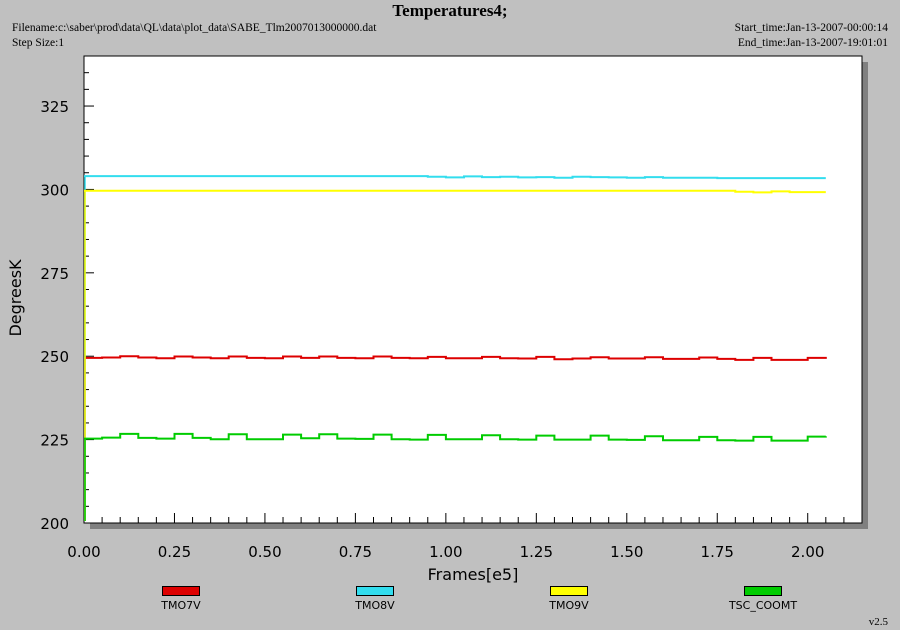  What do you see at coordinates (807, 552) in the screenshot?
I see `x-tick-label: 2.00` at bounding box center [807, 552].